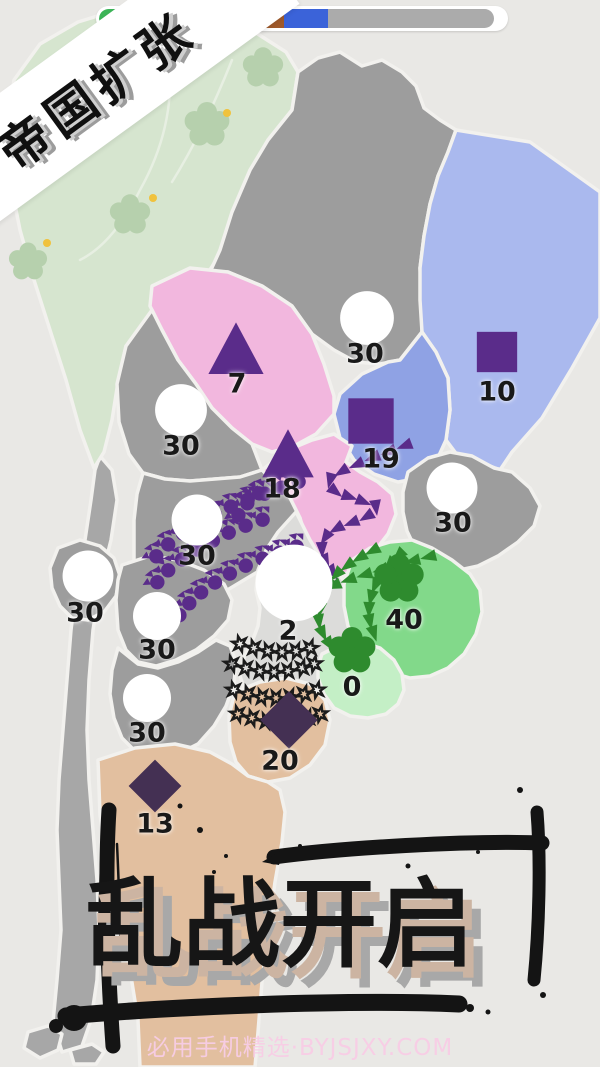 The width and height of the screenshot is (600, 1067). What do you see at coordinates (137, 178) in the screenshot?
I see `resource-dot-icon` at bounding box center [137, 178].